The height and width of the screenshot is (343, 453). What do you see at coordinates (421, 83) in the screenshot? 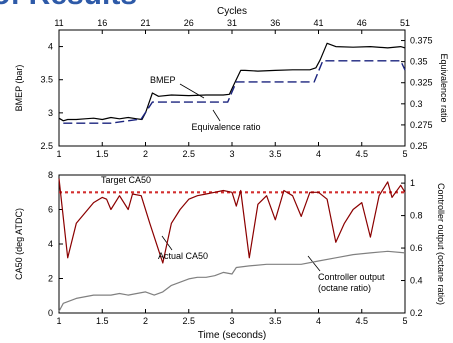
I see `y2-tick-label: 0.325` at bounding box center [421, 83].